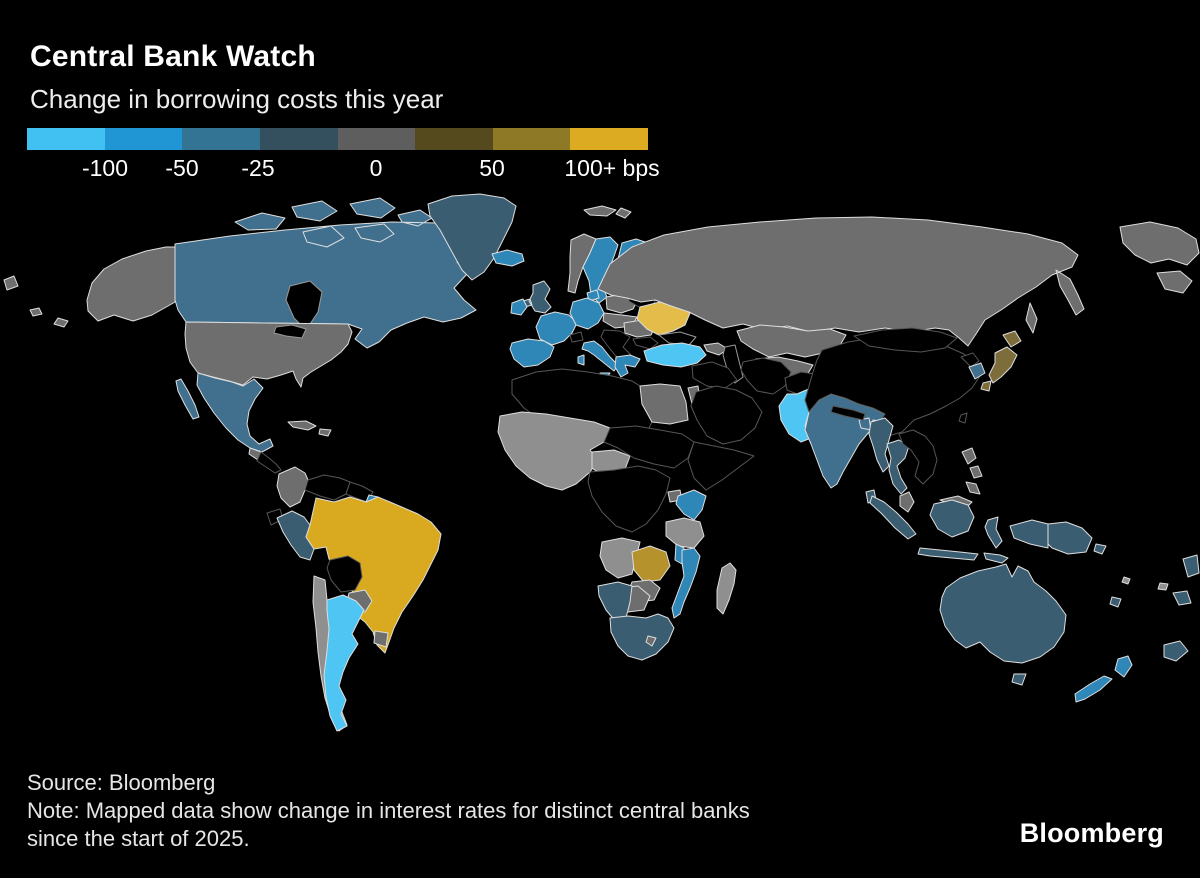  What do you see at coordinates (519, 307) in the screenshot?
I see `region-ireland` at bounding box center [519, 307].